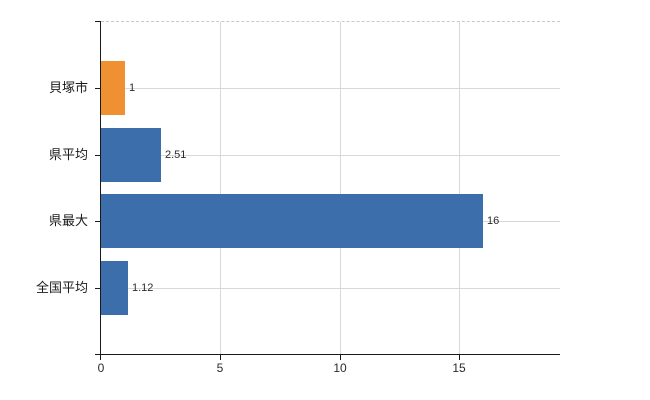 The image size is (650, 400). What do you see at coordinates (61, 287) in the screenshot?
I see `category-label-全国平均: 全国平均` at bounding box center [61, 287].